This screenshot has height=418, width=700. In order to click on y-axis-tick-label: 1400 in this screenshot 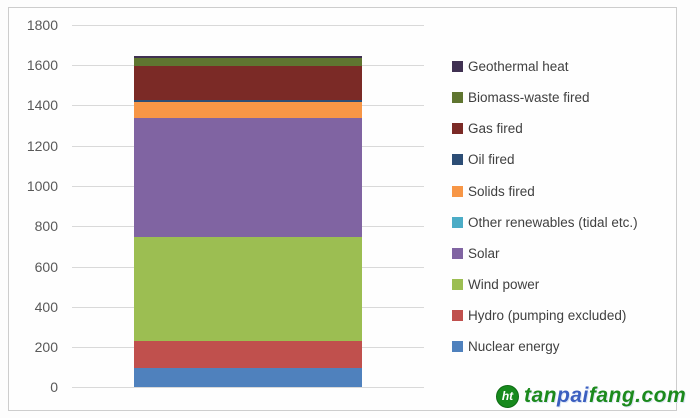, I will do `click(42, 105)`.